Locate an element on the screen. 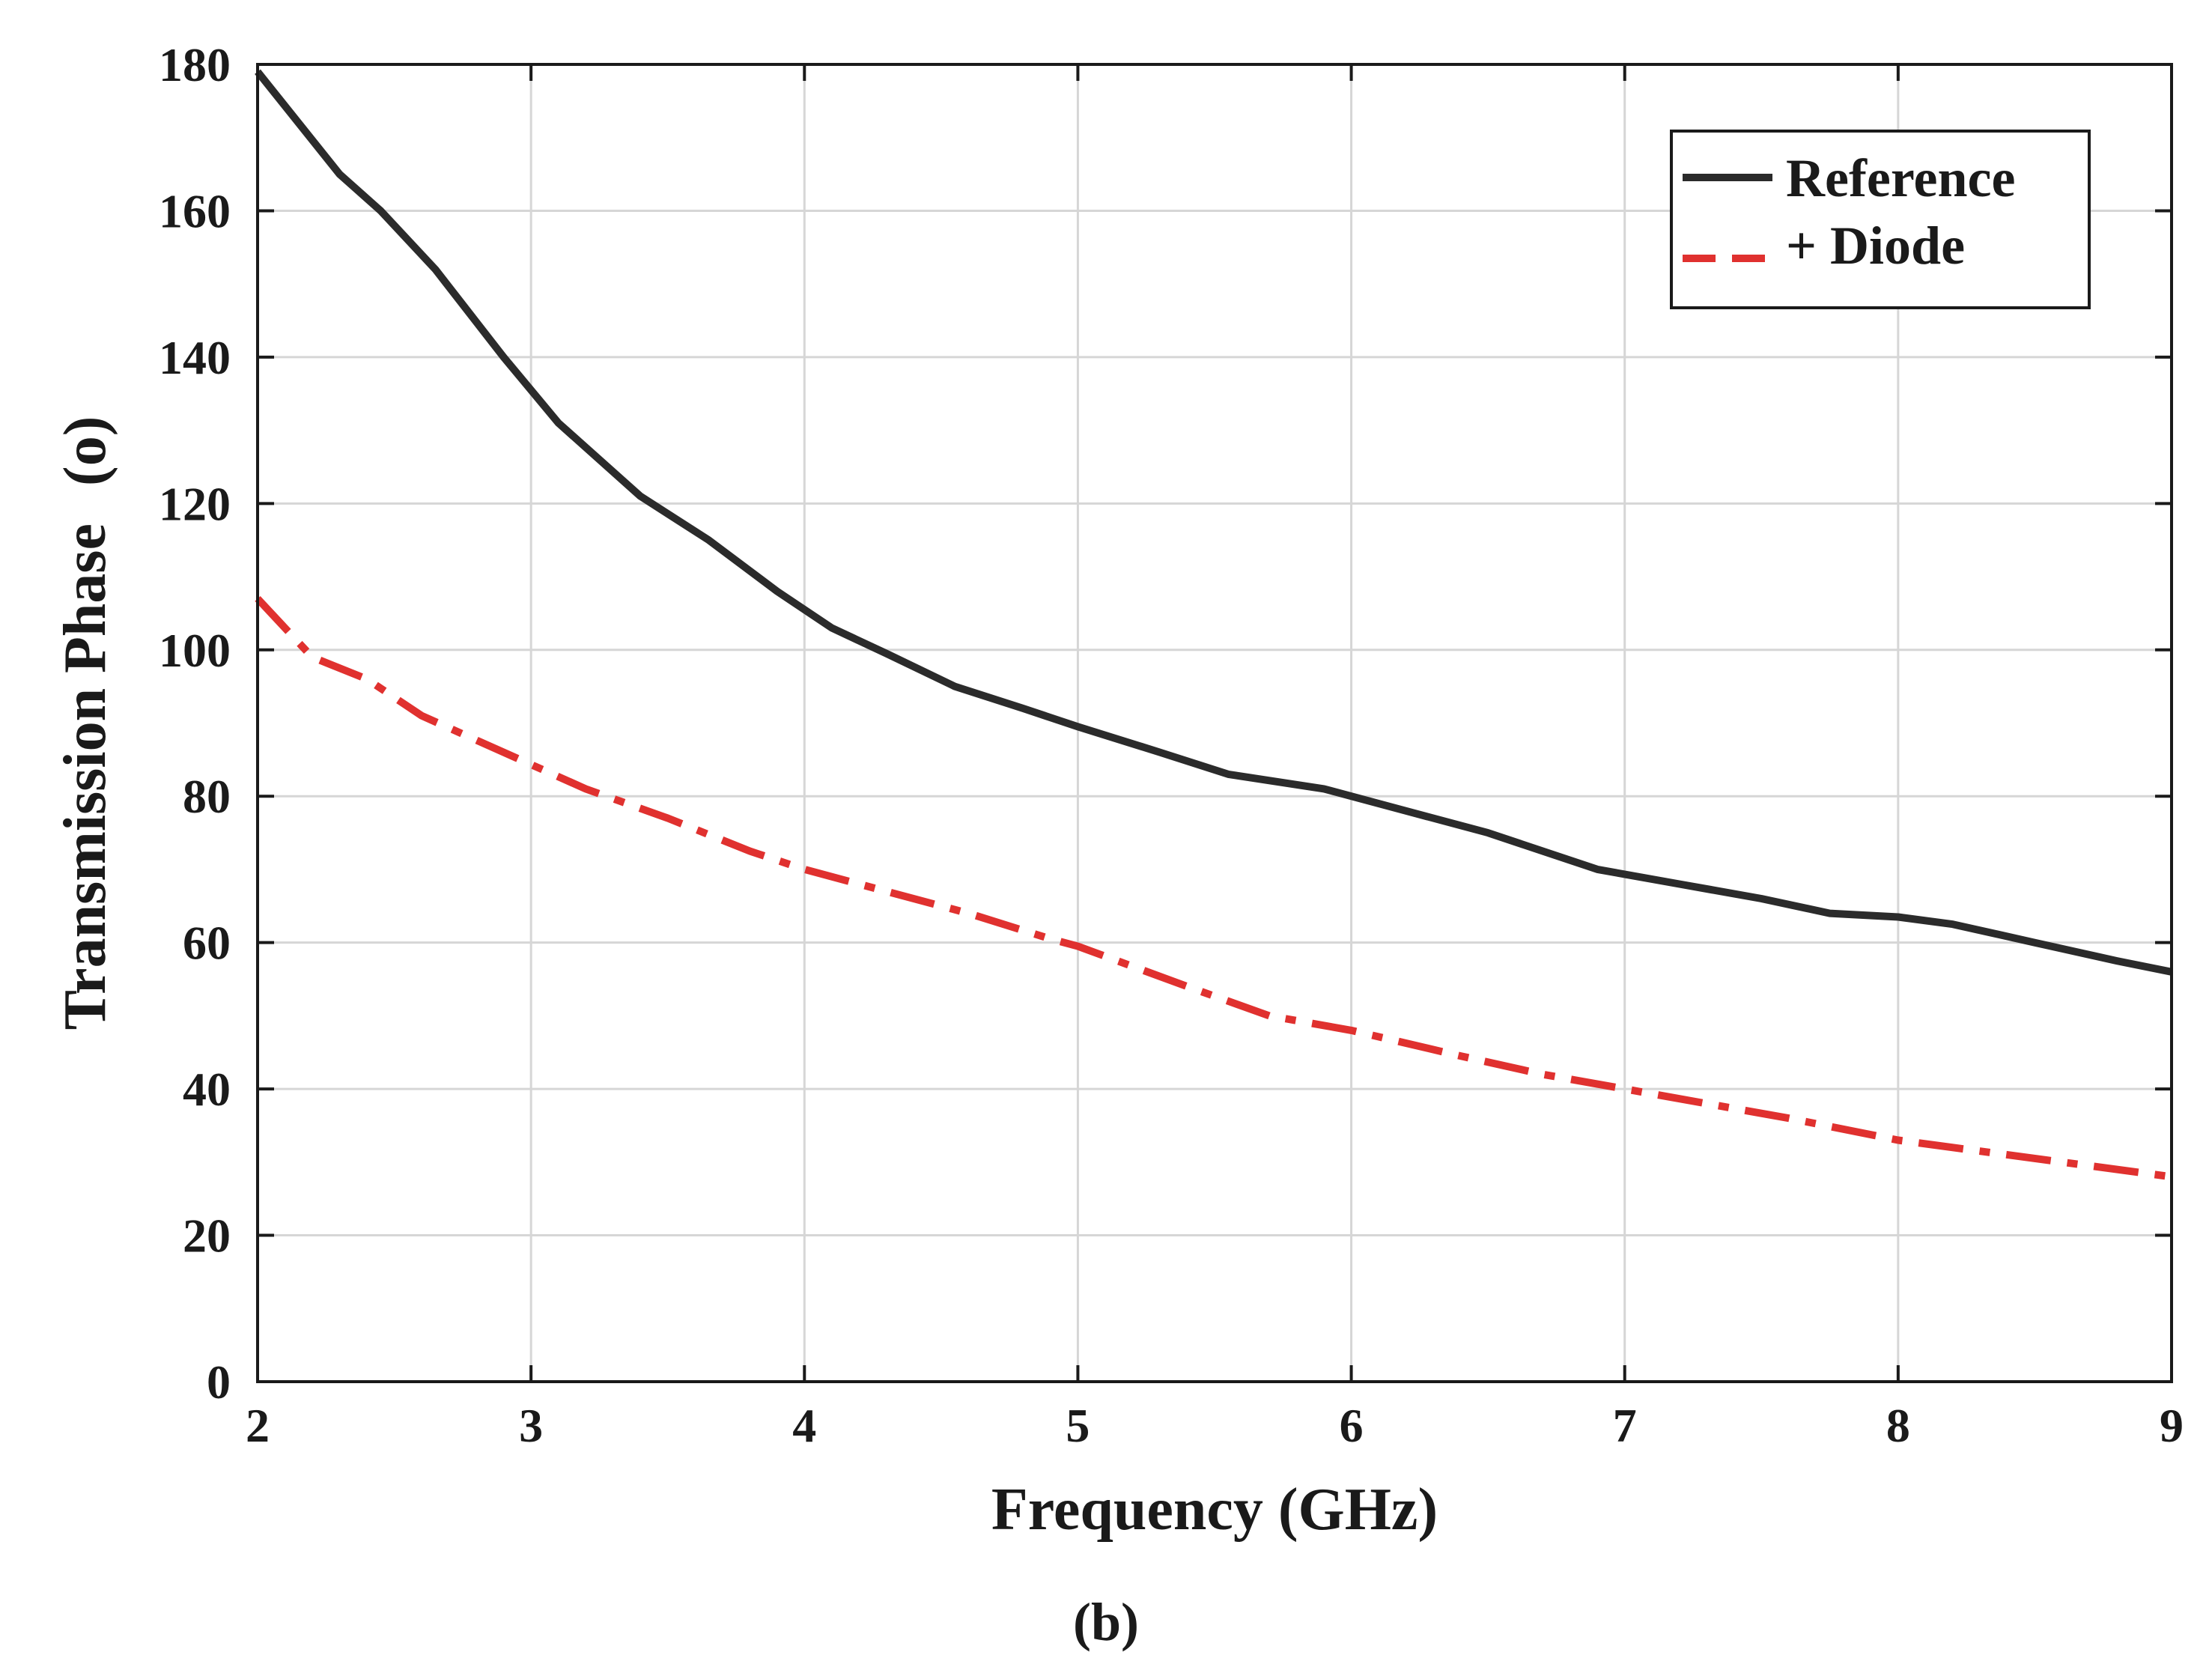 The width and height of the screenshot is (2212, 1667). legend-label-diode: + Diode is located at coordinates (1875, 246).